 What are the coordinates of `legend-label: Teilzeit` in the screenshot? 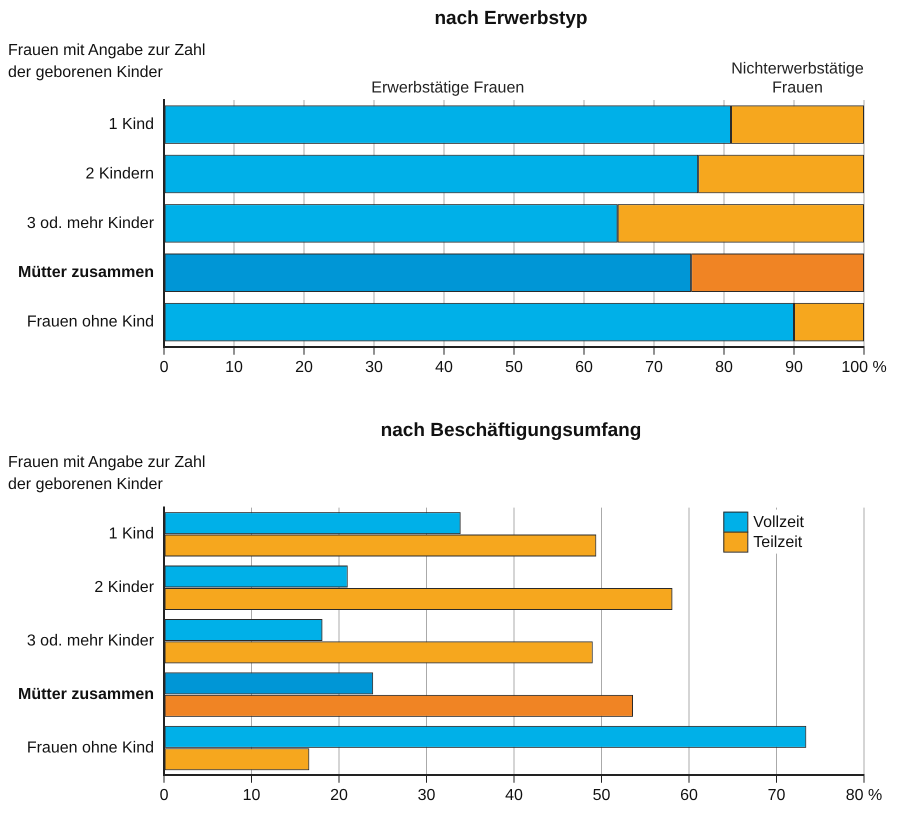 It's located at (778, 543).